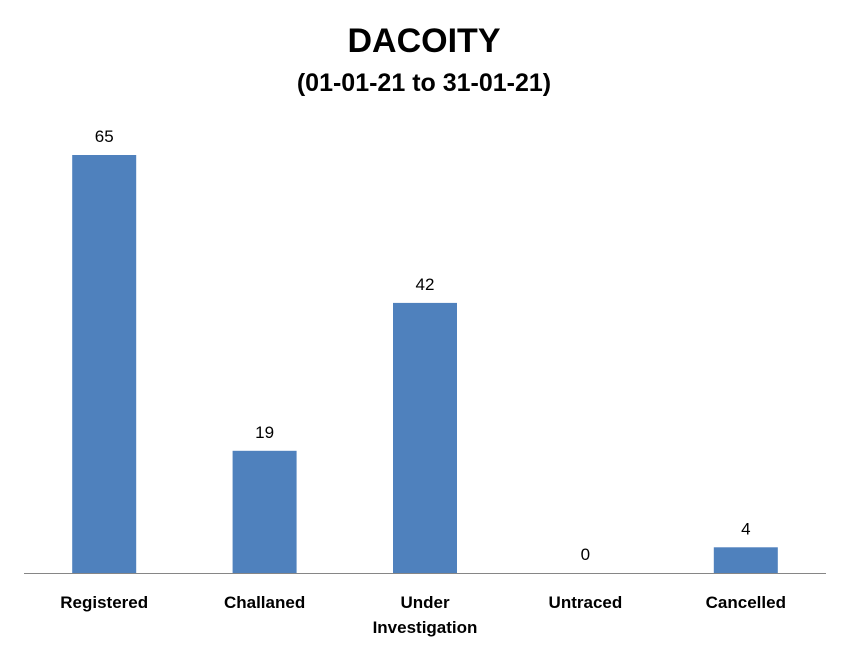  Describe the element at coordinates (586, 602) in the screenshot. I see `category-label-3: Untraced` at that location.